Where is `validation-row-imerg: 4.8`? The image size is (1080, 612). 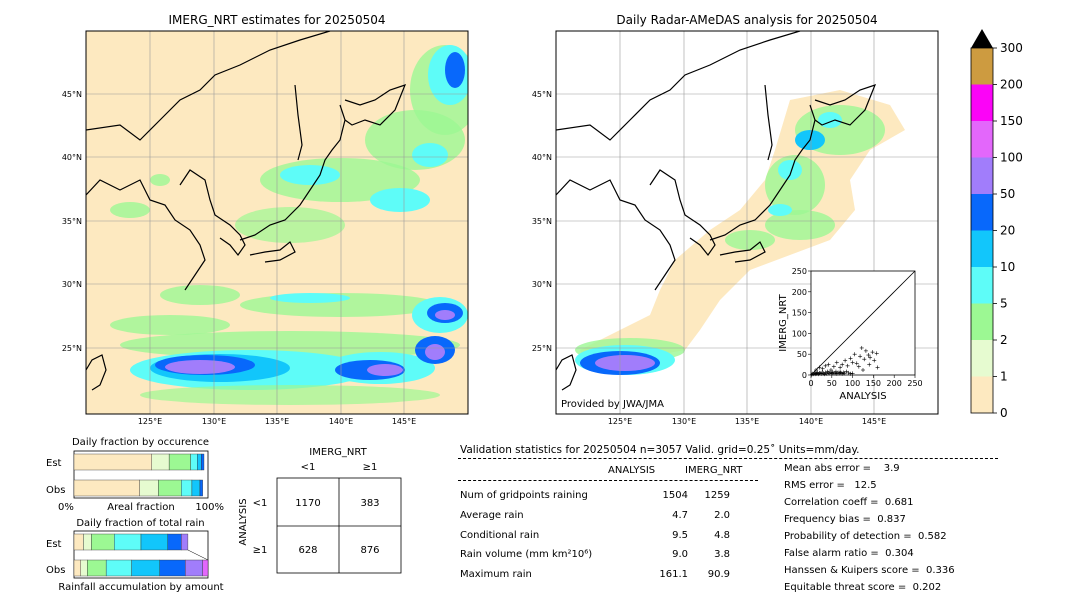 validation-row-imerg: 4.8 is located at coordinates (722, 535).